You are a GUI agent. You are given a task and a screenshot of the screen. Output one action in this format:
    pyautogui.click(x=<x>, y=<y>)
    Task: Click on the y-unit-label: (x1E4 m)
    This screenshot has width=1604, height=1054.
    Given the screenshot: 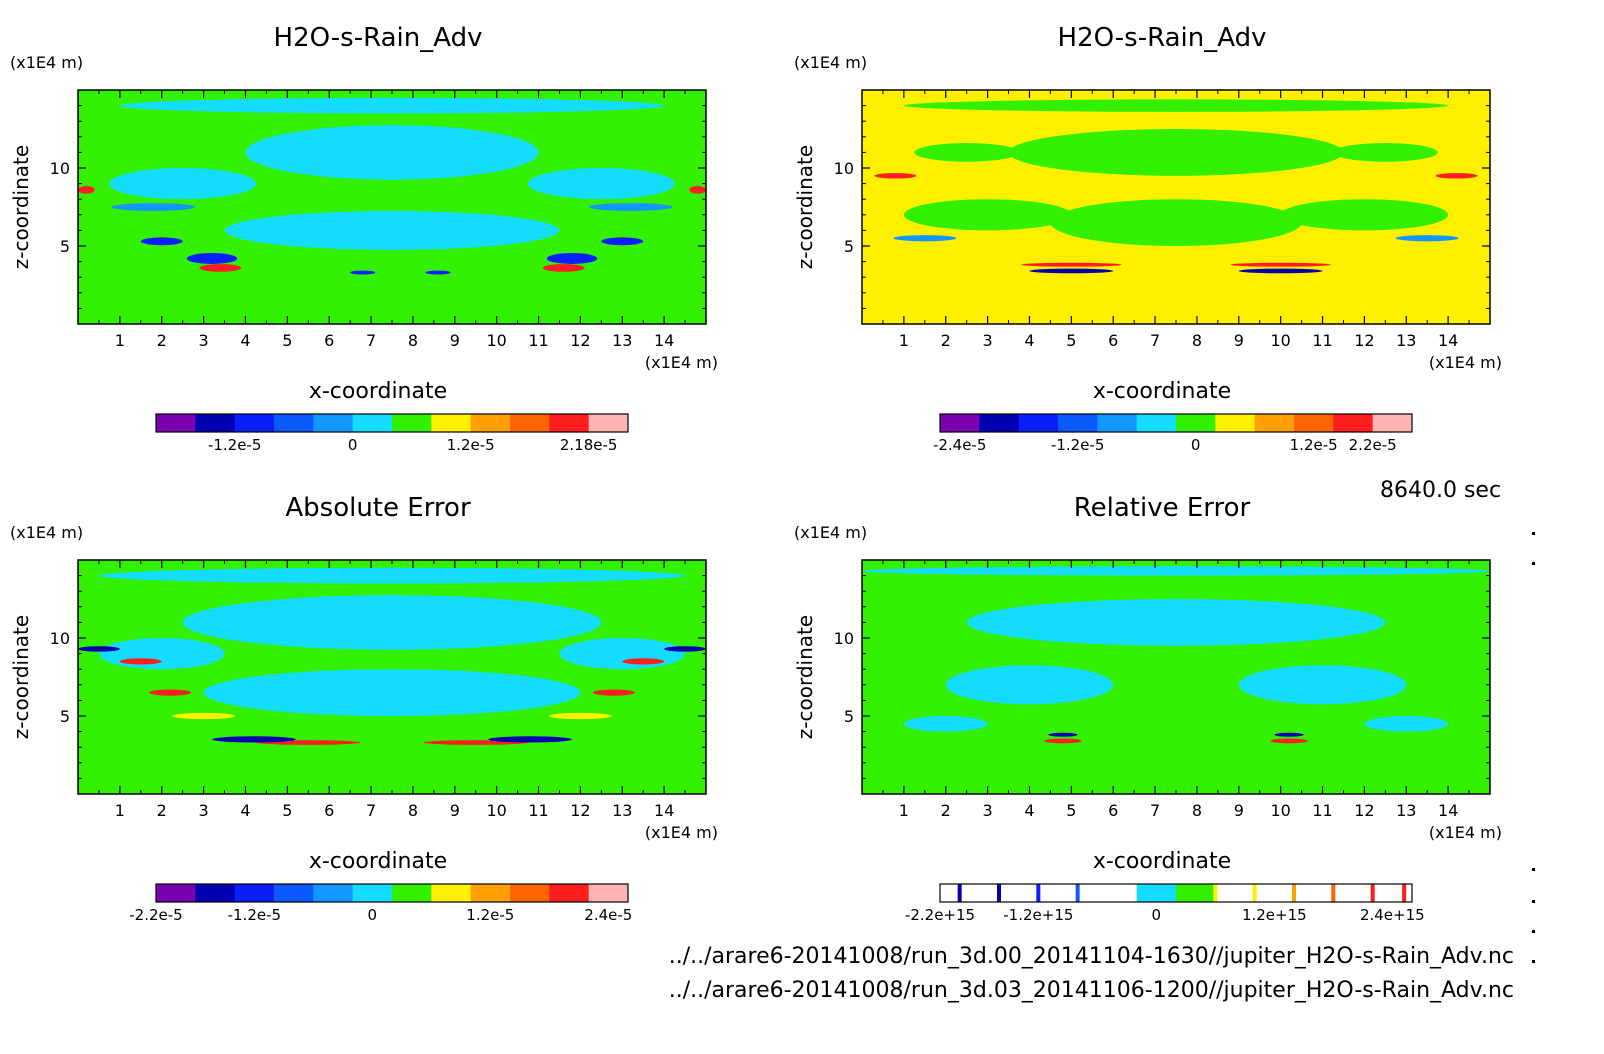 What is the action you would take?
    pyautogui.click(x=830, y=62)
    